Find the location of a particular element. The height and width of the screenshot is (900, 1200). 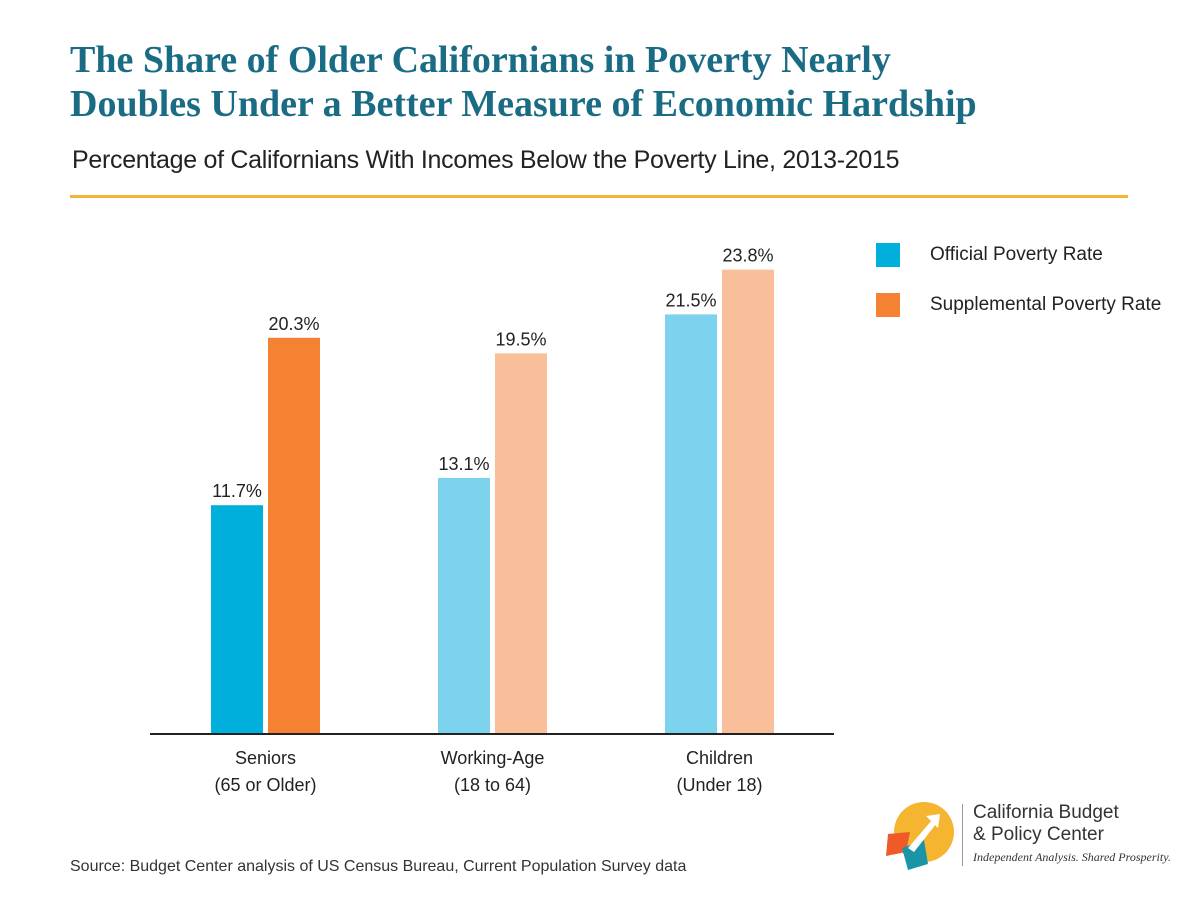

category-label-children-line-2: (Under 18) is located at coordinates (719, 785).